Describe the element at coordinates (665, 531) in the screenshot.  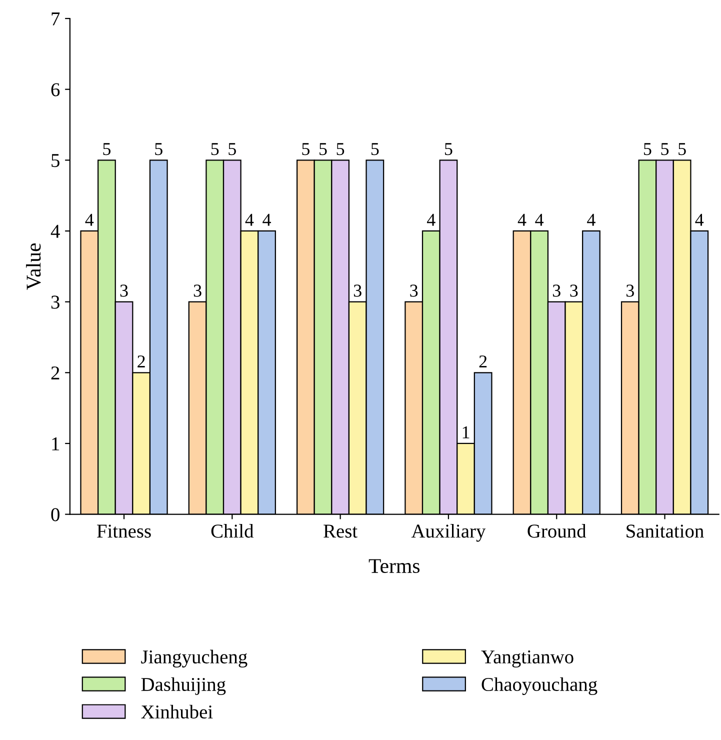
I see `x-tick-label: Sanitation` at that location.